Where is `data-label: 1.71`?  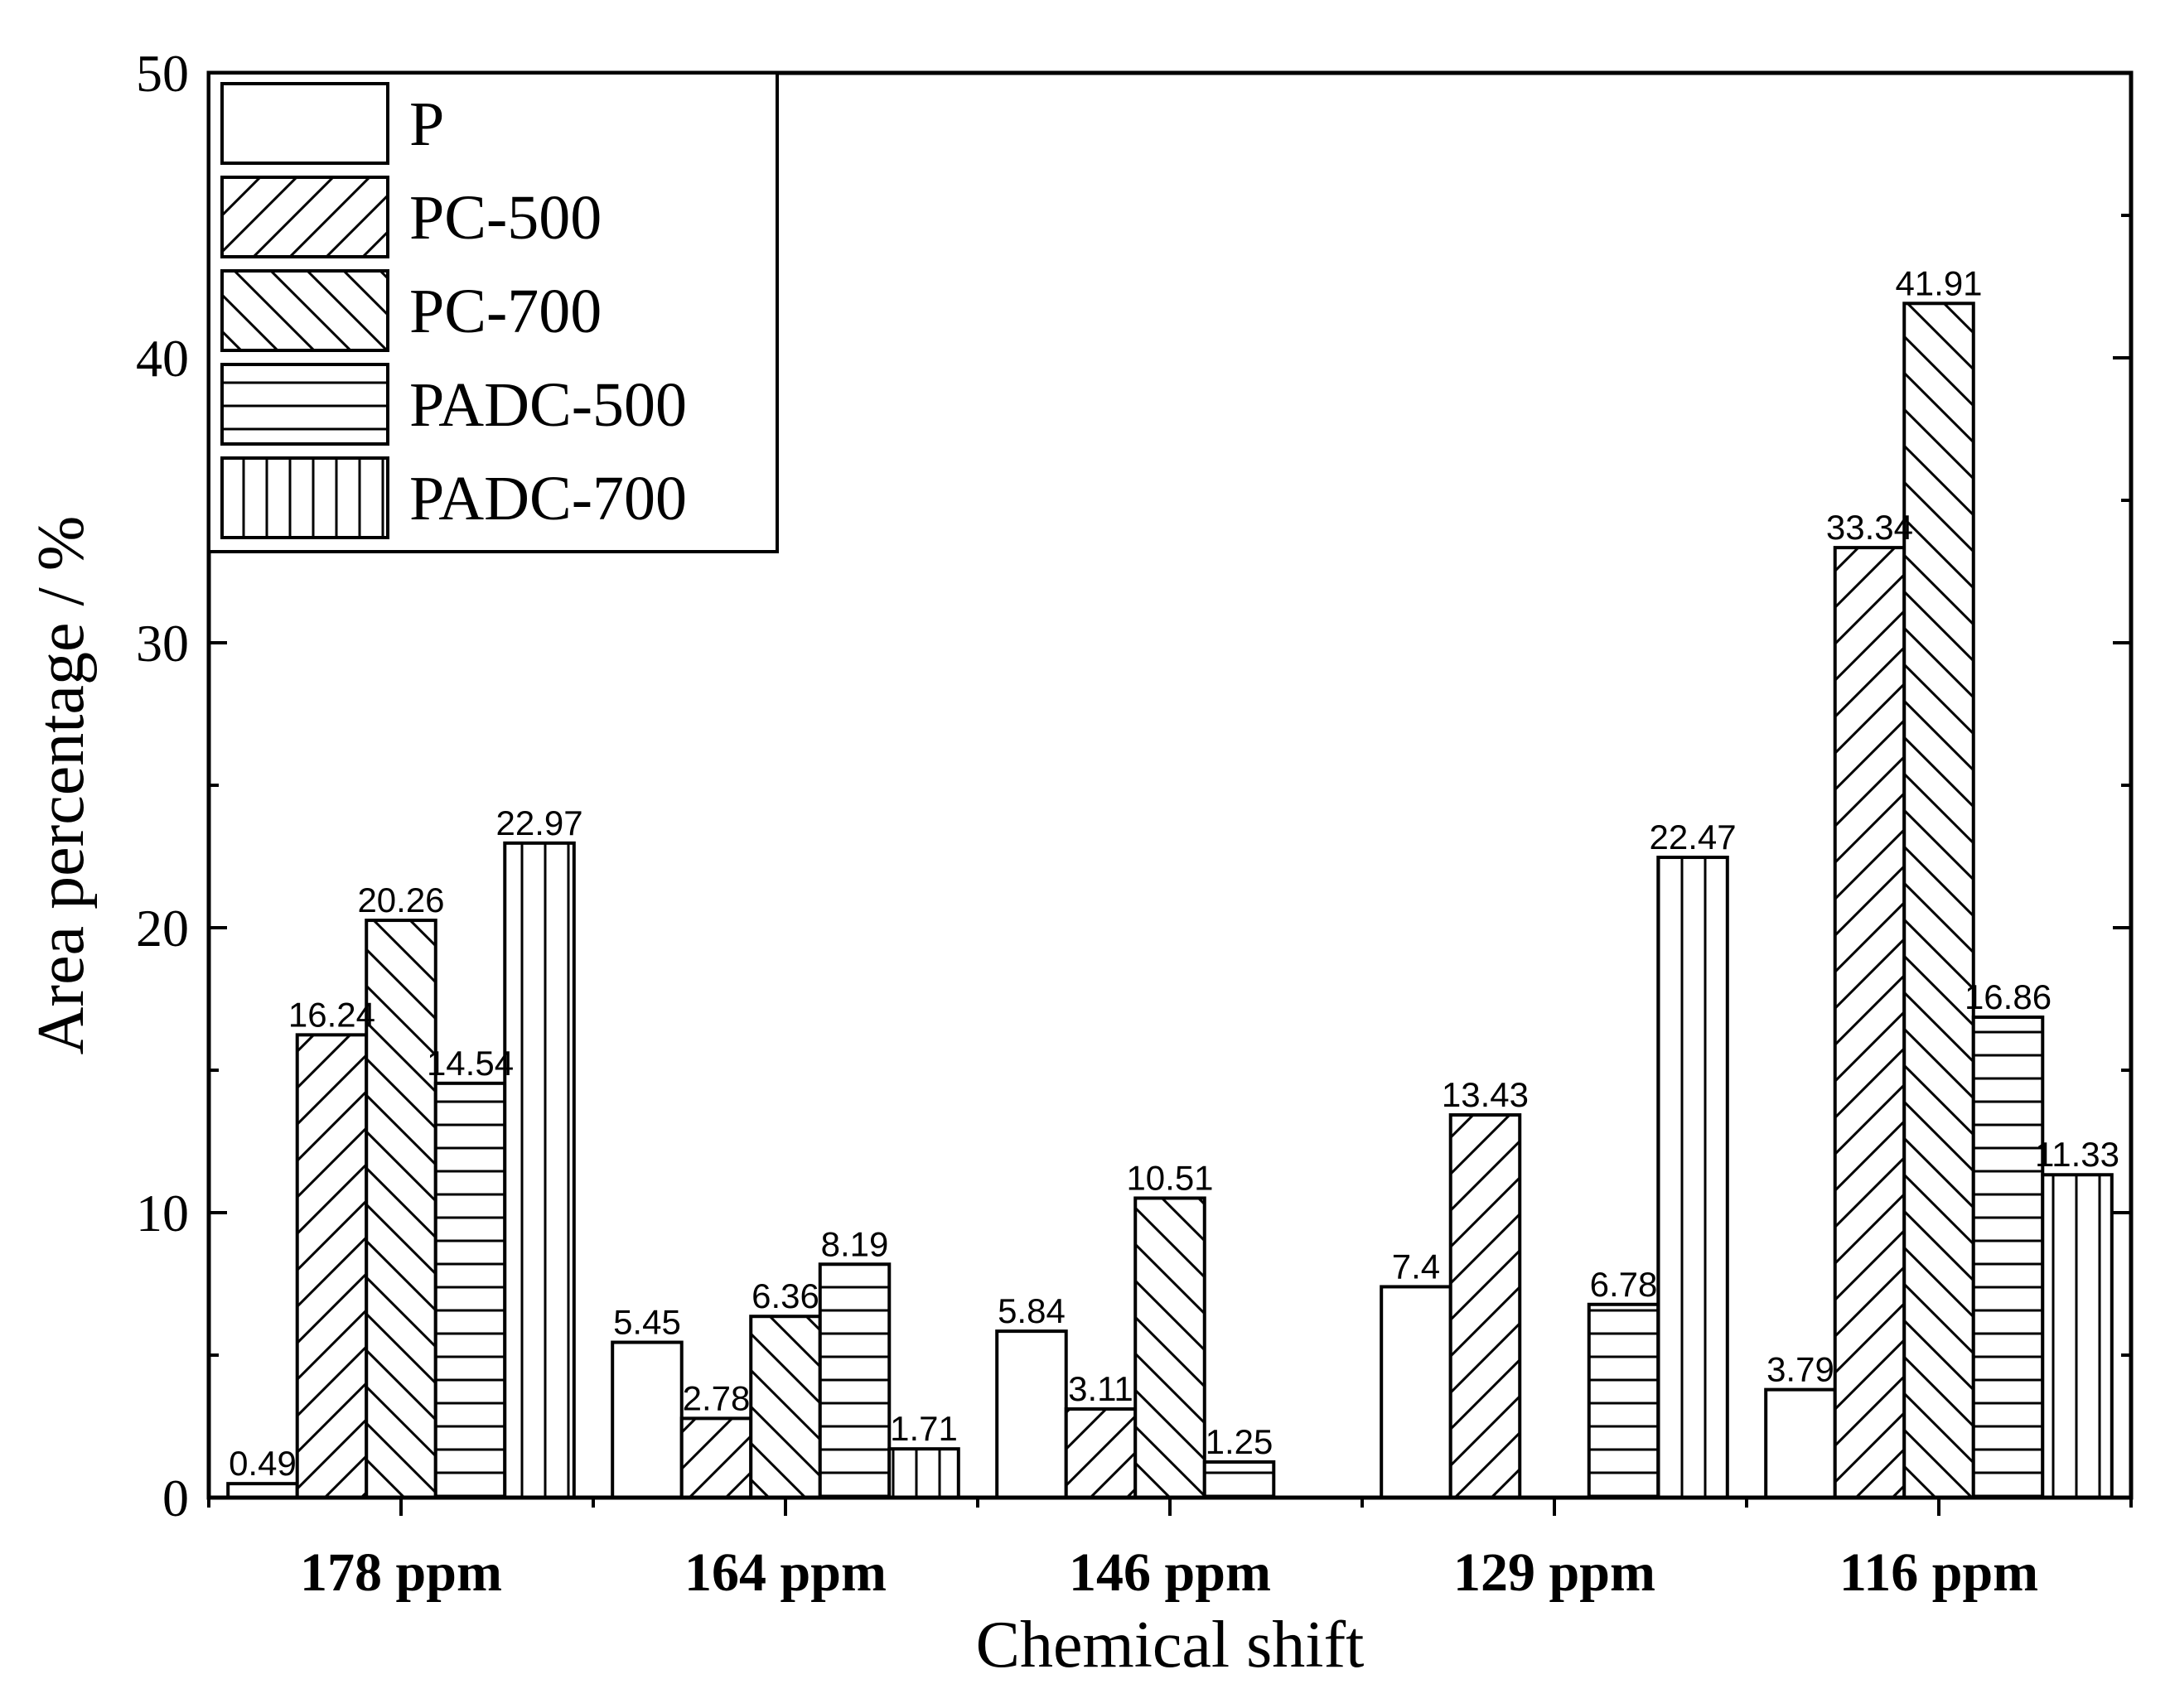 data-label: 1.71 is located at coordinates (924, 1428).